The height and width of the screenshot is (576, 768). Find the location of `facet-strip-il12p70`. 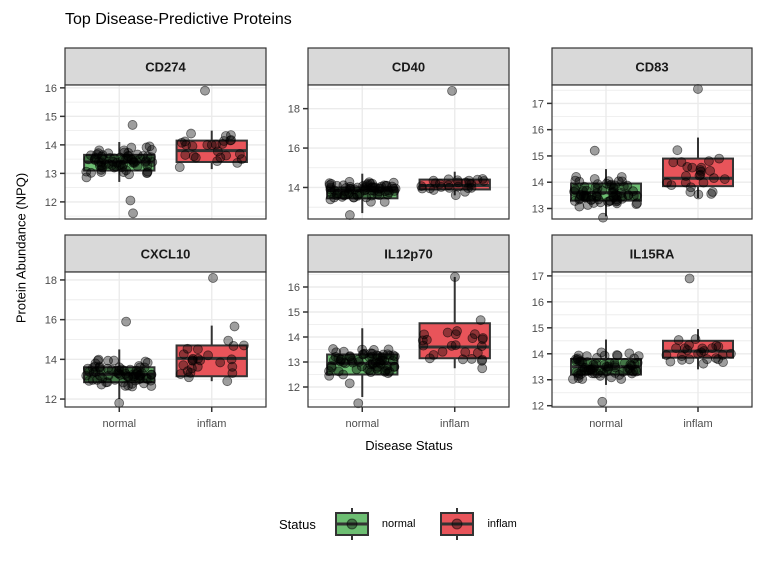

facet-strip-il12p70 is located at coordinates (408, 253).